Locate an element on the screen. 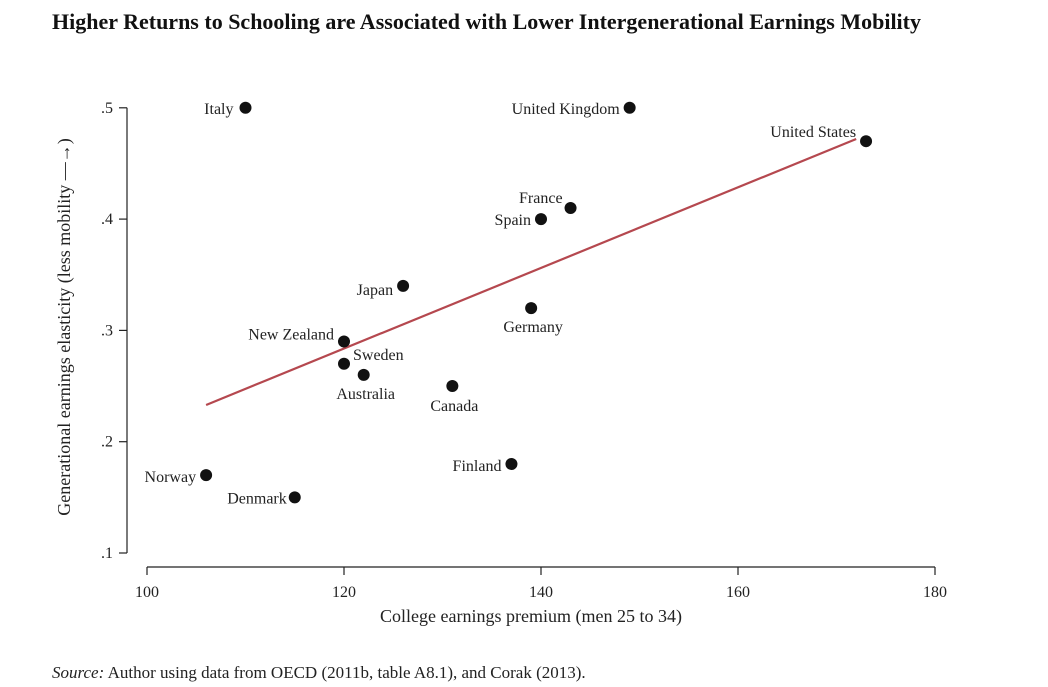  point-label: Italy is located at coordinates (218, 109).